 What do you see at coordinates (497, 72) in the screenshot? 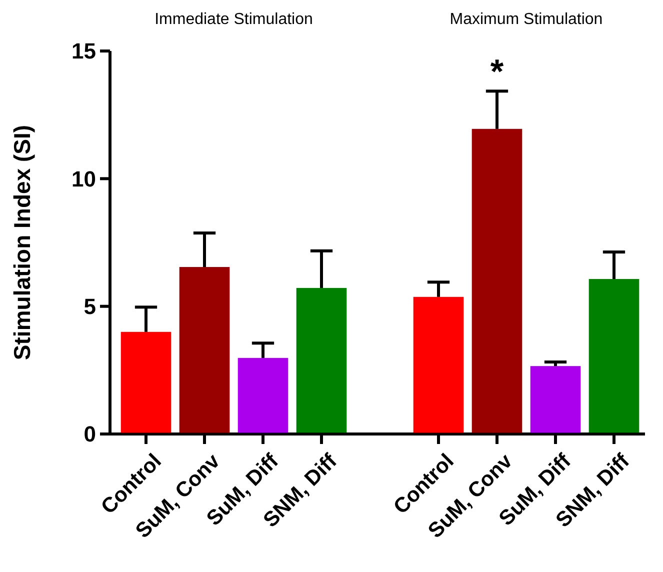
I see `annotation: *` at bounding box center [497, 72].